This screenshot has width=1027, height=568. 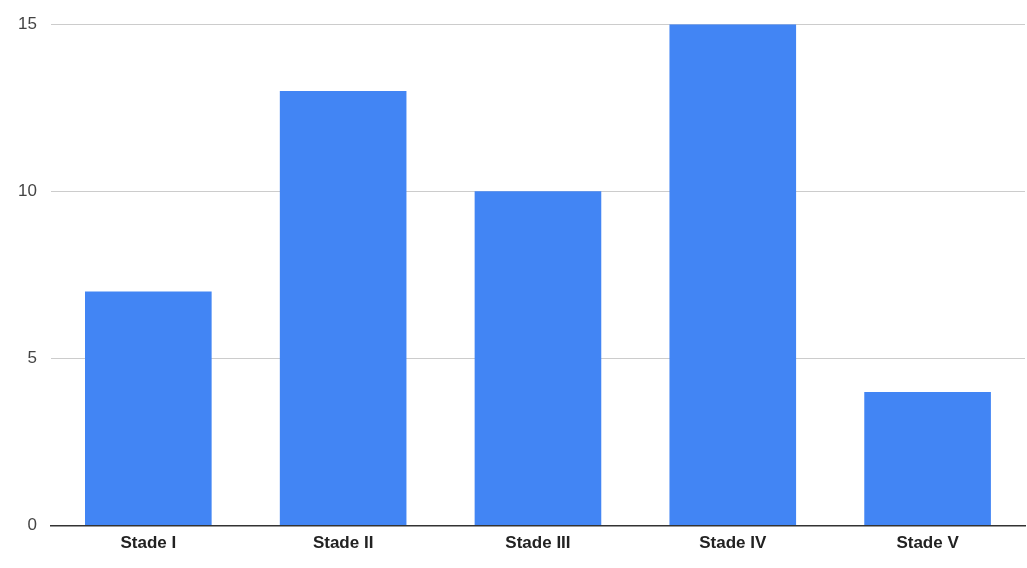 I want to click on x-tick-label: Stade IV, so click(x=733, y=543).